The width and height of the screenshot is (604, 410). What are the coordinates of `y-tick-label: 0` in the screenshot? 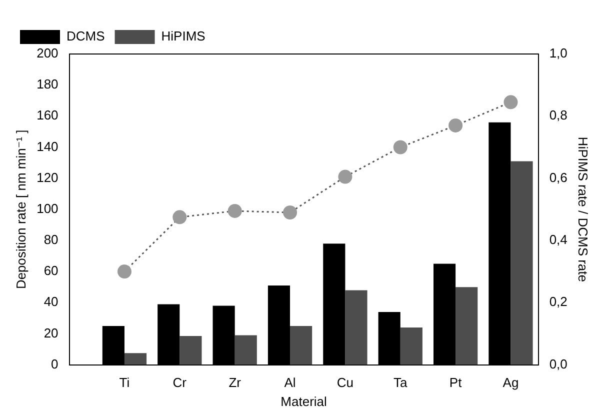 It's located at (54, 364).